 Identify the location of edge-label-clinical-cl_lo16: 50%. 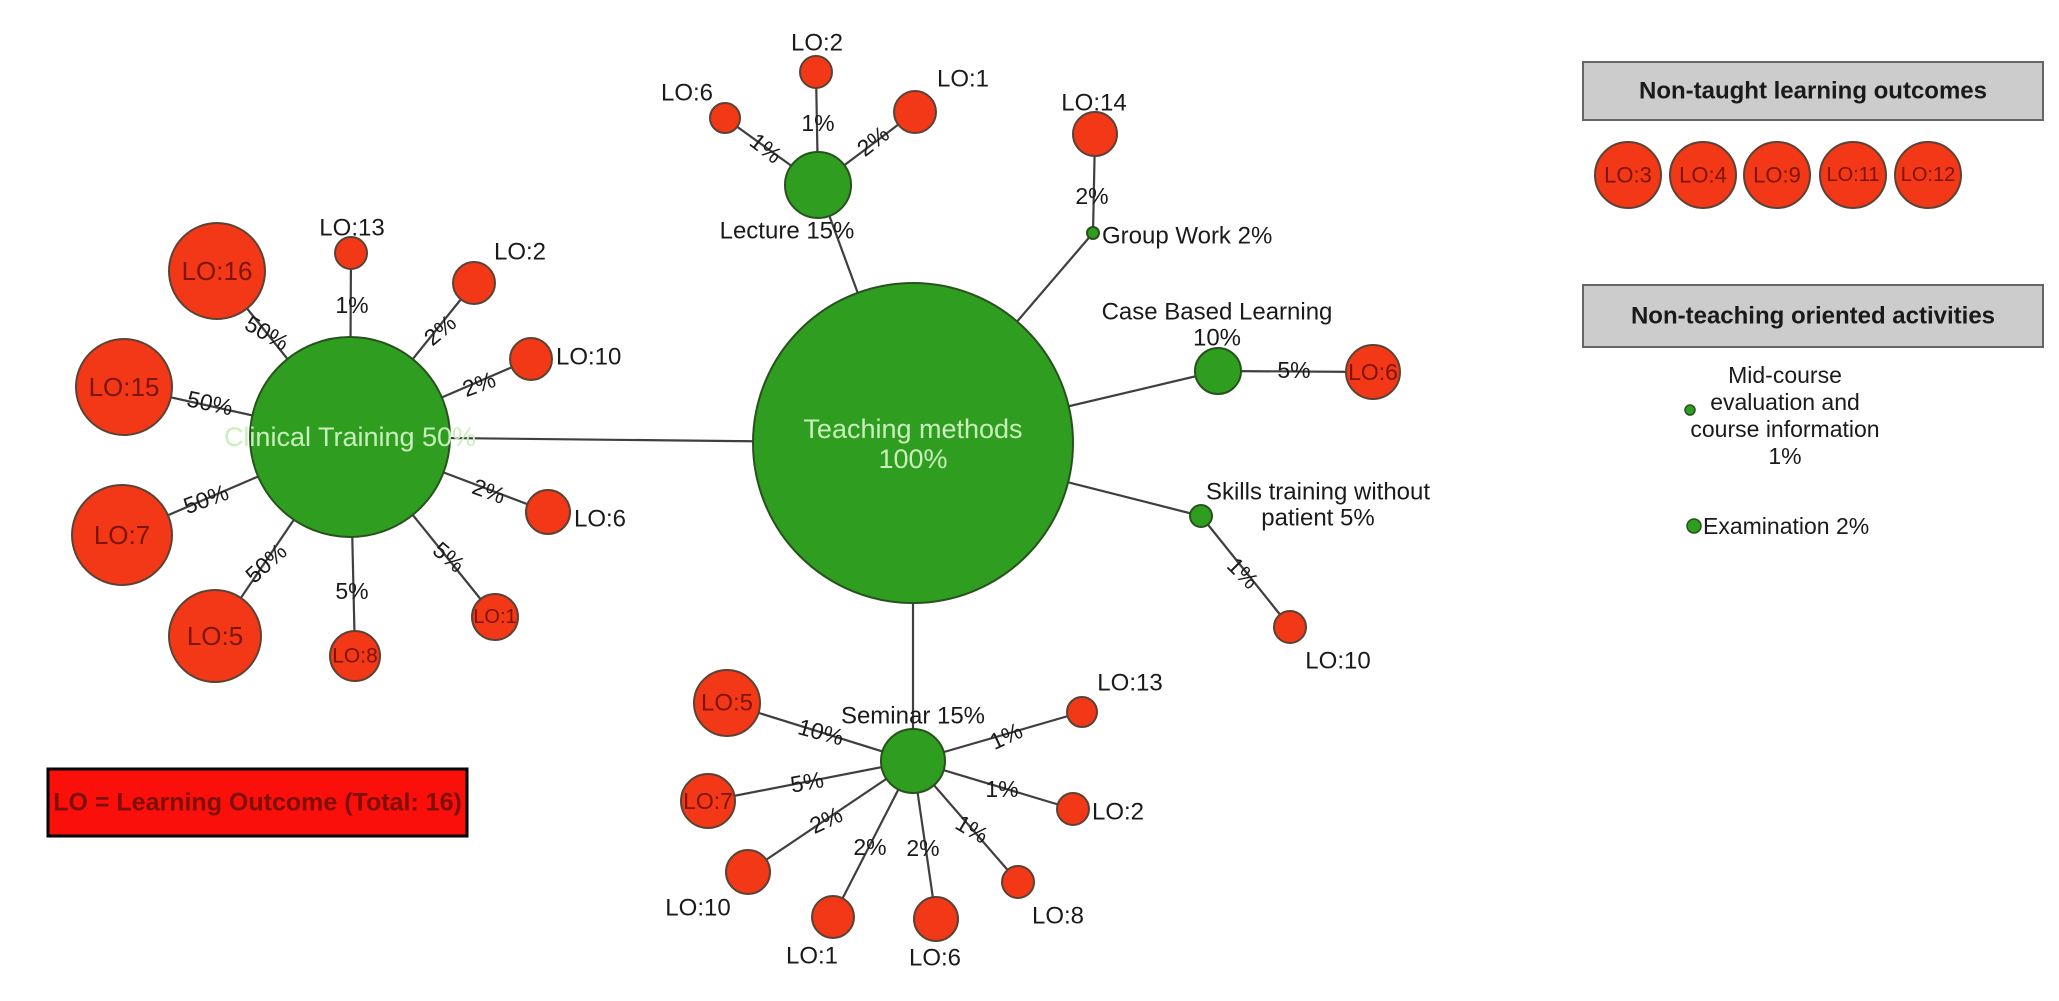
(267, 333).